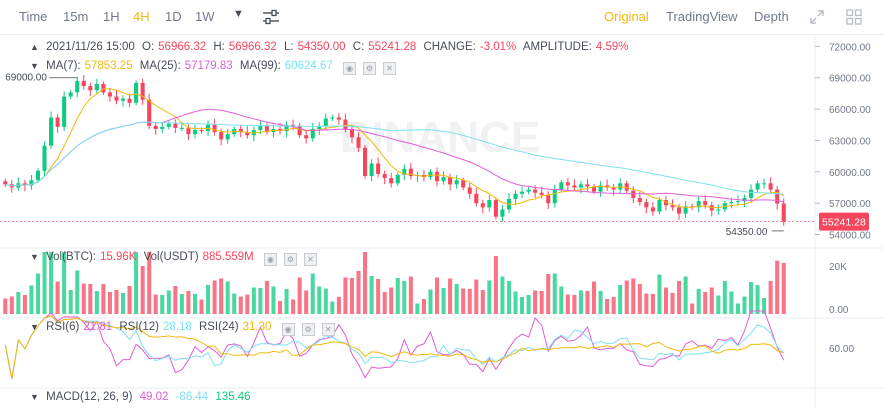 This screenshot has height=413, width=884. I want to click on view-tradingview: TradingView, so click(702, 16).